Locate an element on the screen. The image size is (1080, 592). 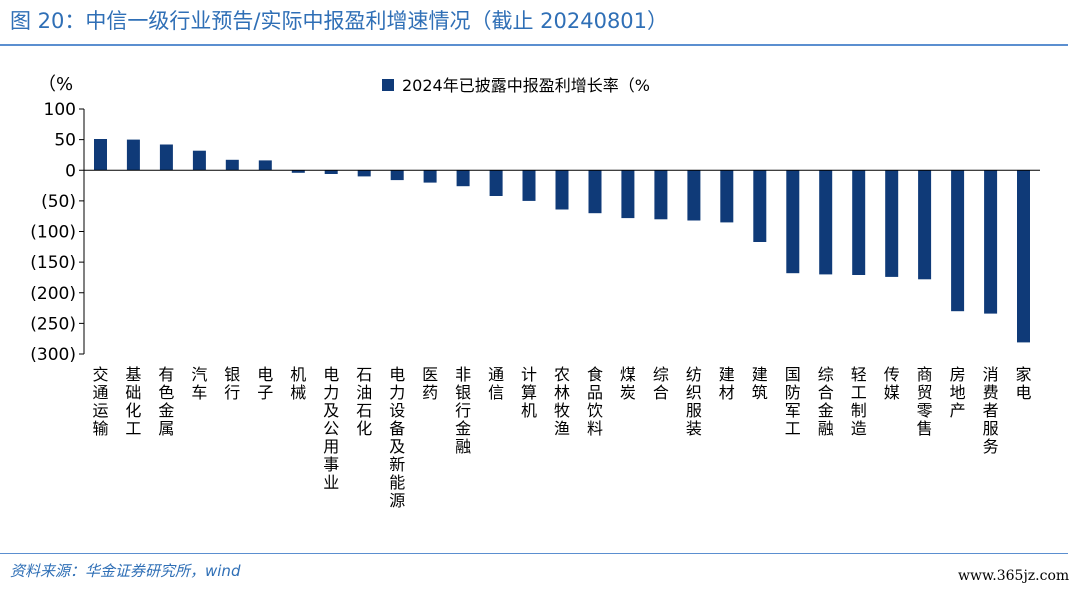
x-tick-label: 有色金属 is located at coordinates (166, 401).